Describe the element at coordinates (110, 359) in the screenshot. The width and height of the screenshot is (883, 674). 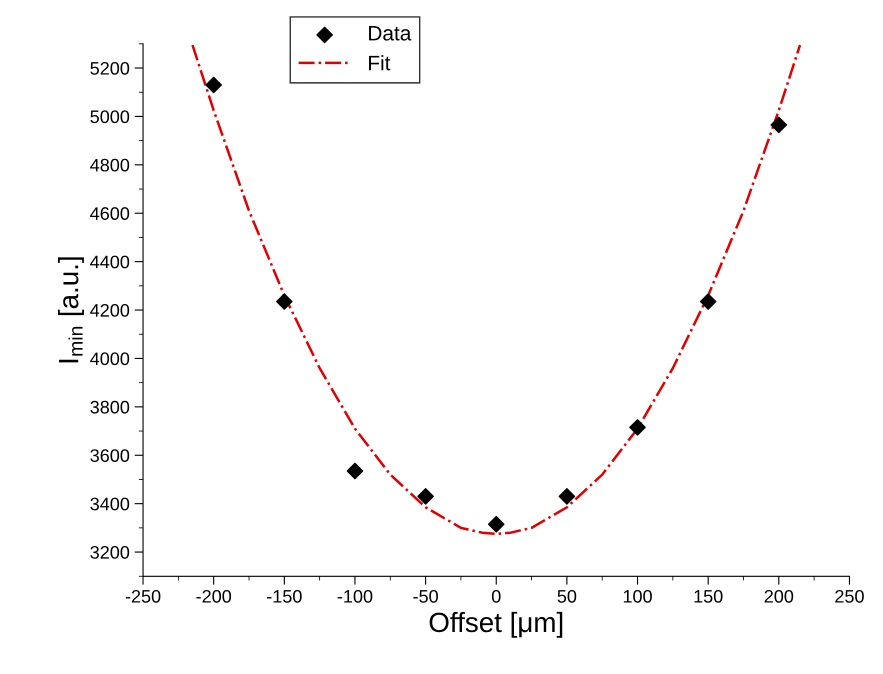
I see `y-tick-label: 4000` at that location.